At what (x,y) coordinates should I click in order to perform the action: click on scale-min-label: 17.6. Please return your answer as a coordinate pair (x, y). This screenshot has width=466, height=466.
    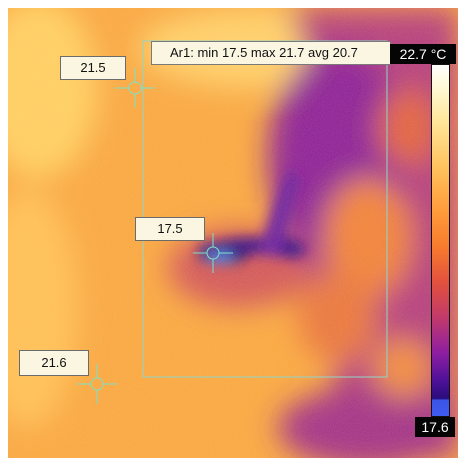
    Looking at the image, I should click on (435, 427).